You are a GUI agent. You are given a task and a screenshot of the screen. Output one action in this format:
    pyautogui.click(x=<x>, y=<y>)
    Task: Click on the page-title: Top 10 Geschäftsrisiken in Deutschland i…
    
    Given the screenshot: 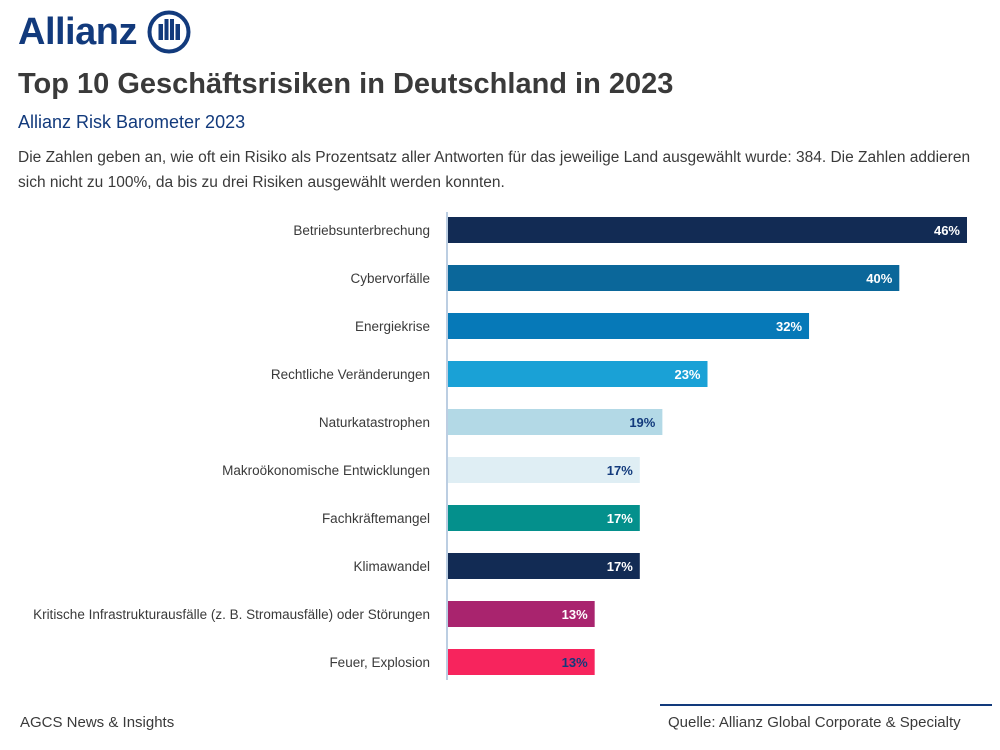 What is the action you would take?
    pyautogui.click(x=346, y=84)
    